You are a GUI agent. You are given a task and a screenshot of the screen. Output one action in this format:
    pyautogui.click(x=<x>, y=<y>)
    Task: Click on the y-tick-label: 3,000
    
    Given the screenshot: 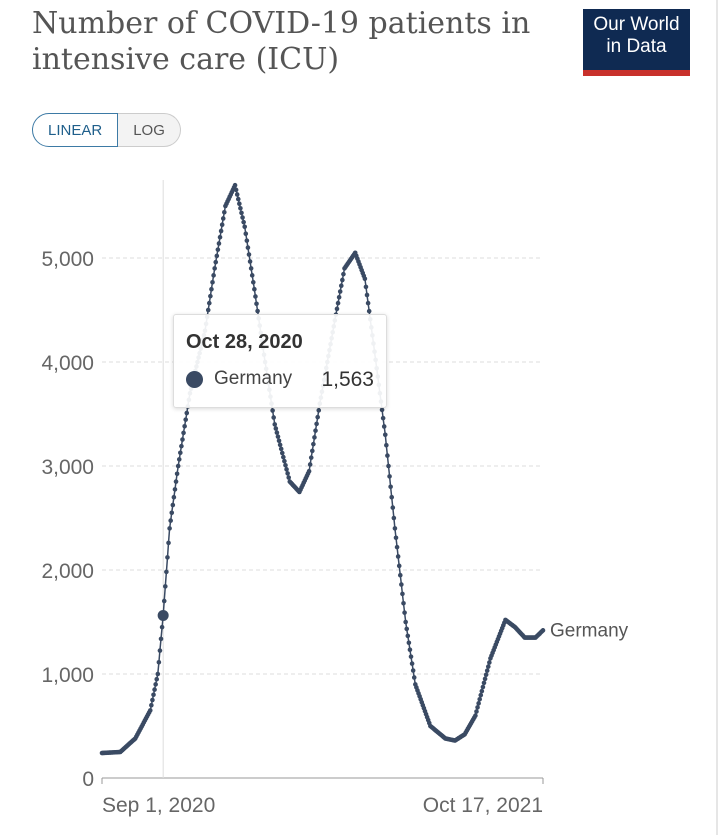 What is the action you would take?
    pyautogui.click(x=67, y=467)
    